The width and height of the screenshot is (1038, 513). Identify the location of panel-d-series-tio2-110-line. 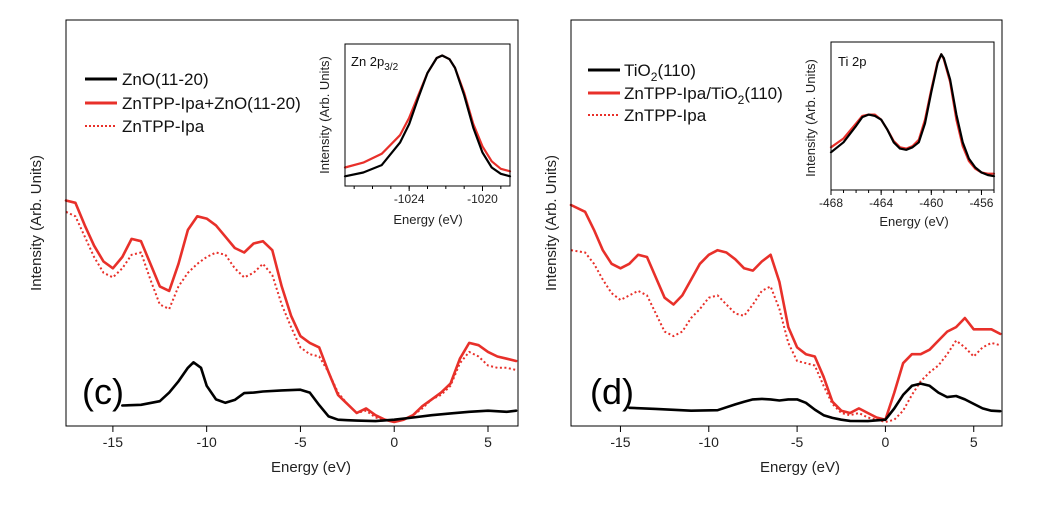
(814, 402).